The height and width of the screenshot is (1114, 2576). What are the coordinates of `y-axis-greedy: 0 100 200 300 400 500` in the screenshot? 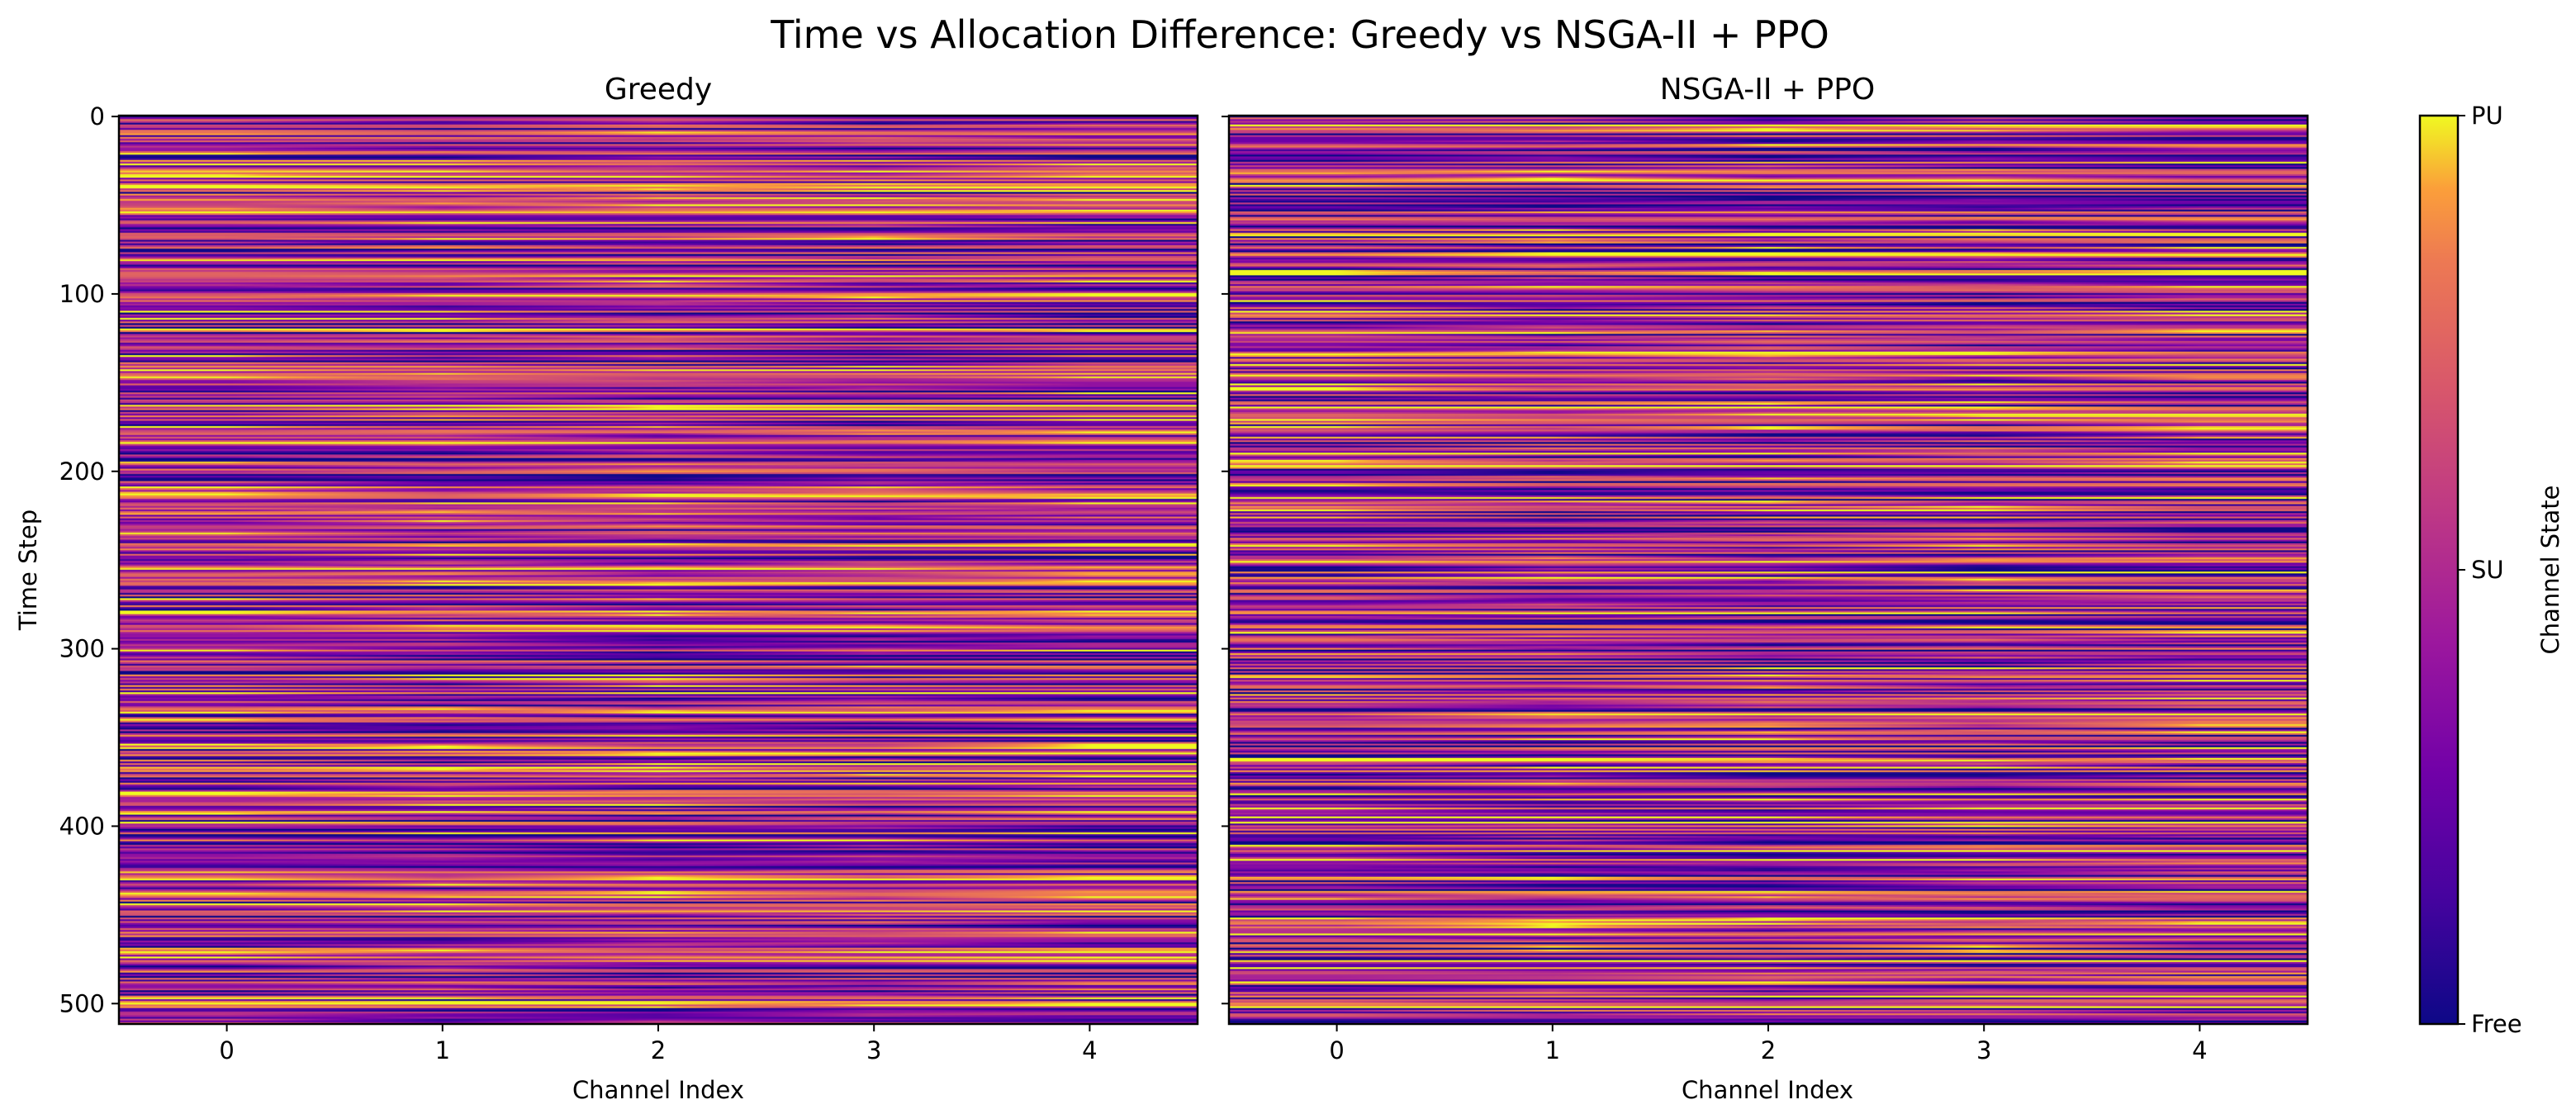 It's located at (89, 559).